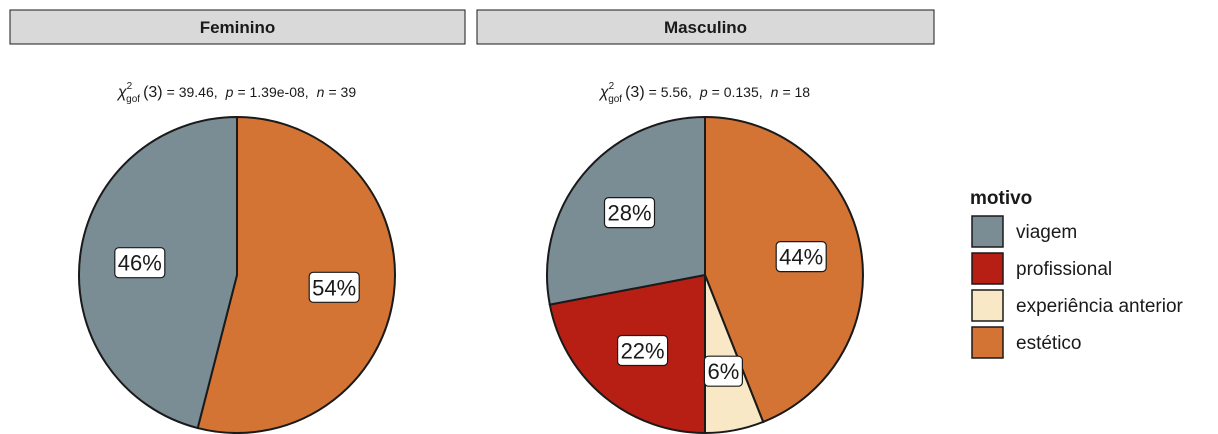 This screenshot has height=434, width=1218. I want to click on legend-label: experiência anterior, so click(1100, 306).